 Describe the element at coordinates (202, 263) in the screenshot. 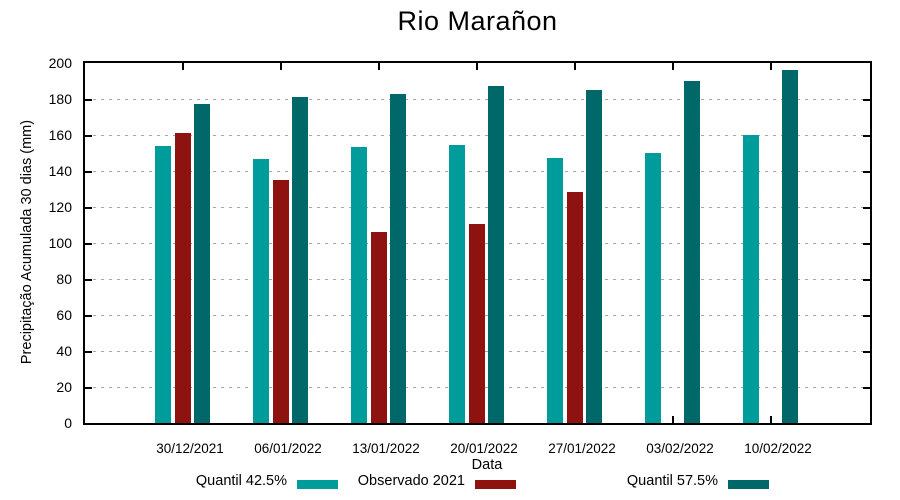

I see `bar-quantil-57-5--0` at that location.